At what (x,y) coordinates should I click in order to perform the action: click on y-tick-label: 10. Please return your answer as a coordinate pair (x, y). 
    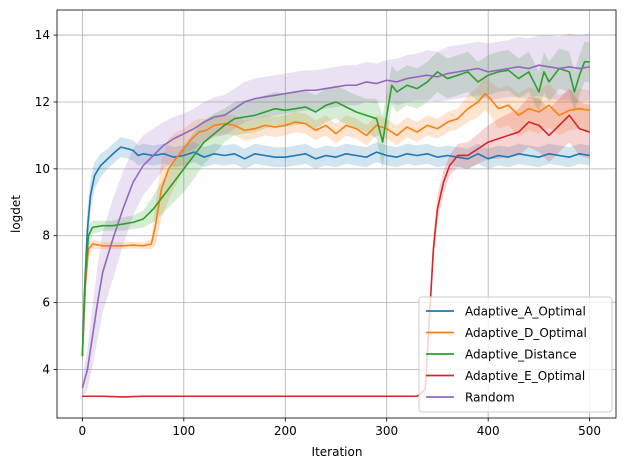
    Looking at the image, I should click on (42, 169).